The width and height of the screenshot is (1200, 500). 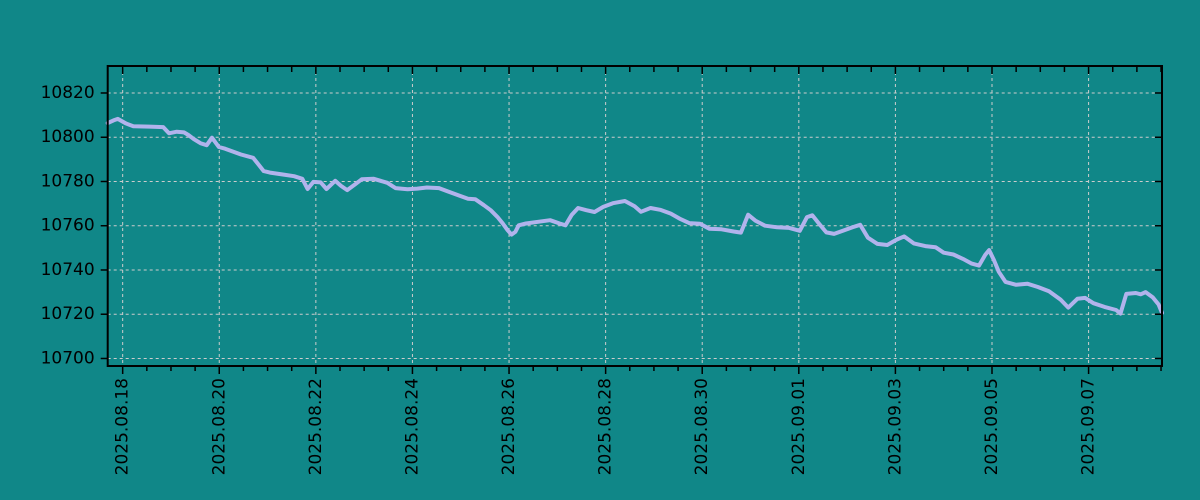 What do you see at coordinates (412, 426) in the screenshot?
I see `x-tick-label: 2025.08.24` at bounding box center [412, 426].